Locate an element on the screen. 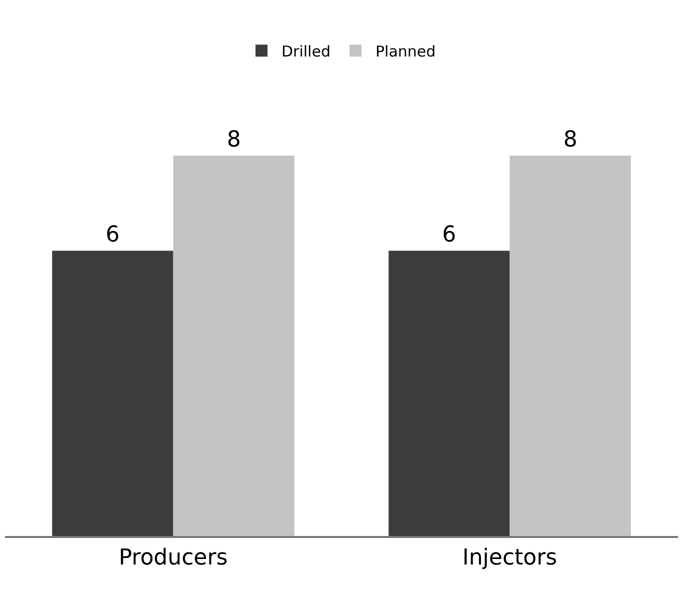 This screenshot has width=683, height=611. x-tick-label: Producers is located at coordinates (173, 557).